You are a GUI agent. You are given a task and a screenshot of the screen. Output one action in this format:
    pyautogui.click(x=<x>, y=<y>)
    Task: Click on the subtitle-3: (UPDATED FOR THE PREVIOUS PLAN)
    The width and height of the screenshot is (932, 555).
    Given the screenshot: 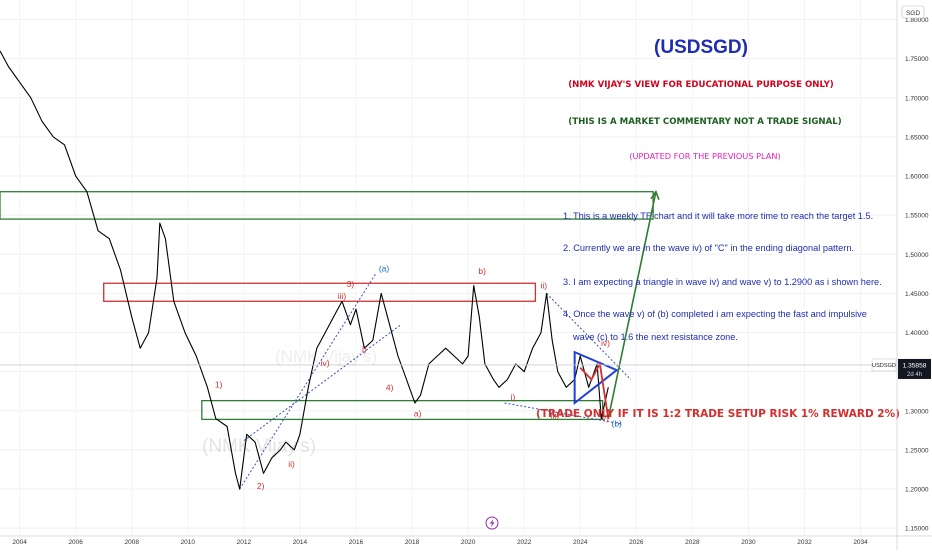 What is the action you would take?
    pyautogui.click(x=704, y=156)
    